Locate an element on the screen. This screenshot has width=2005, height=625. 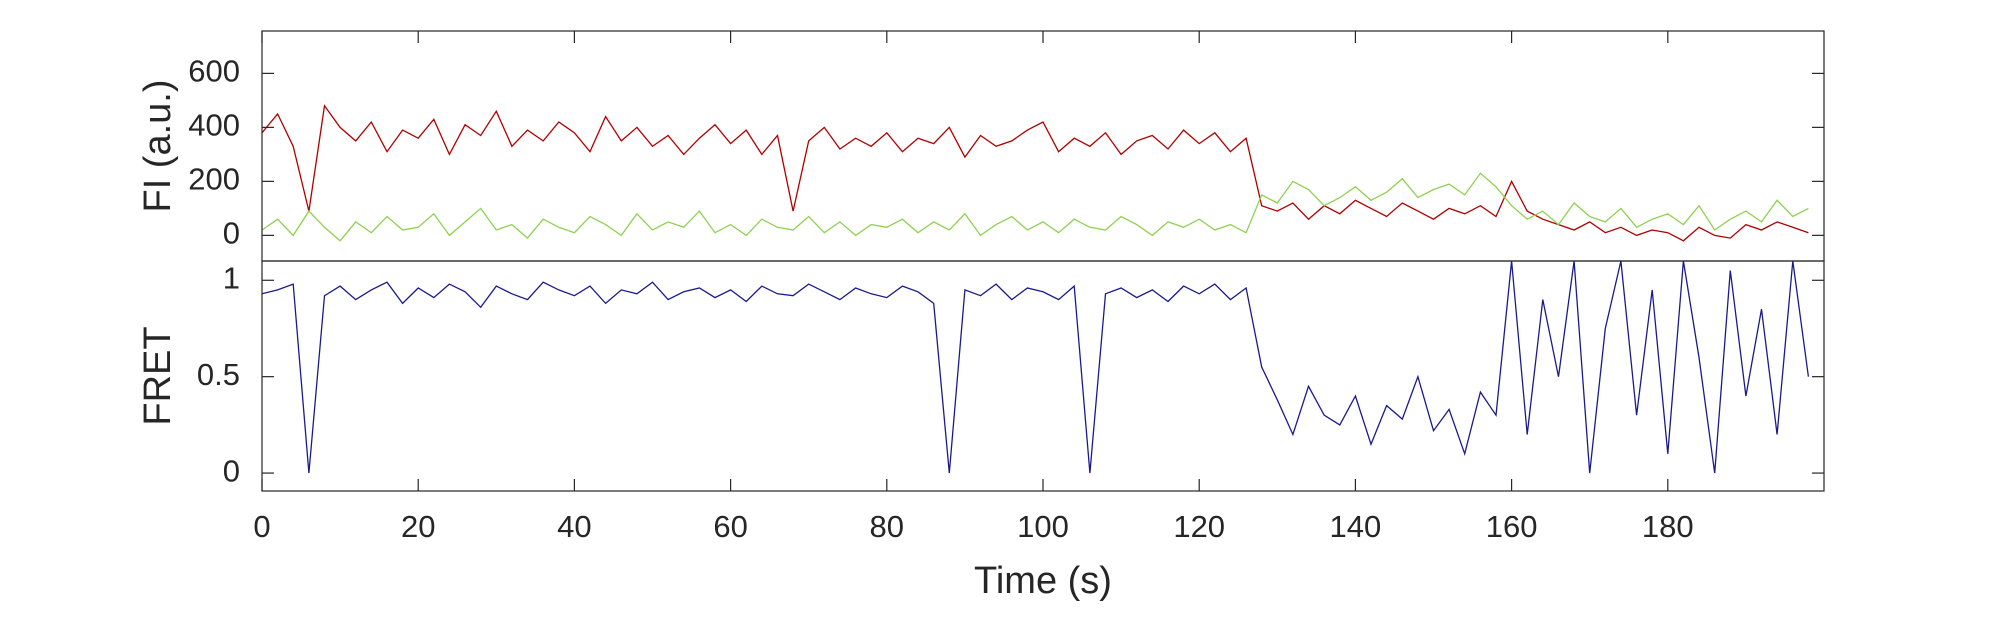
y-tick-label: 0.5 is located at coordinates (218, 374).